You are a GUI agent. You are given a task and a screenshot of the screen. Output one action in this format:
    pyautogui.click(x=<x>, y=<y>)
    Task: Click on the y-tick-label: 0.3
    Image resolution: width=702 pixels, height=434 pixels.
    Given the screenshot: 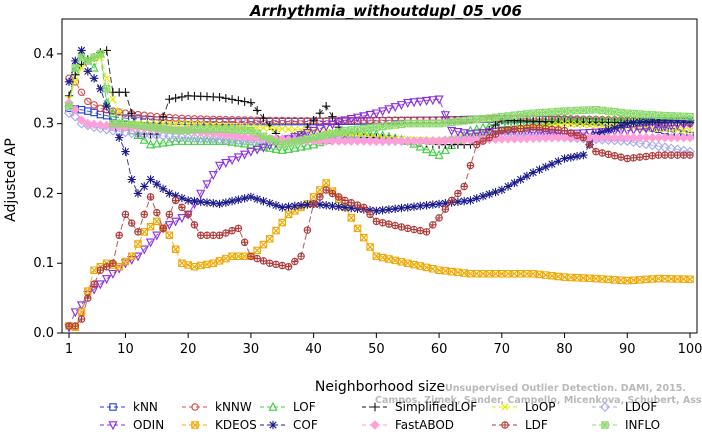 What is the action you would take?
    pyautogui.click(x=43, y=124)
    